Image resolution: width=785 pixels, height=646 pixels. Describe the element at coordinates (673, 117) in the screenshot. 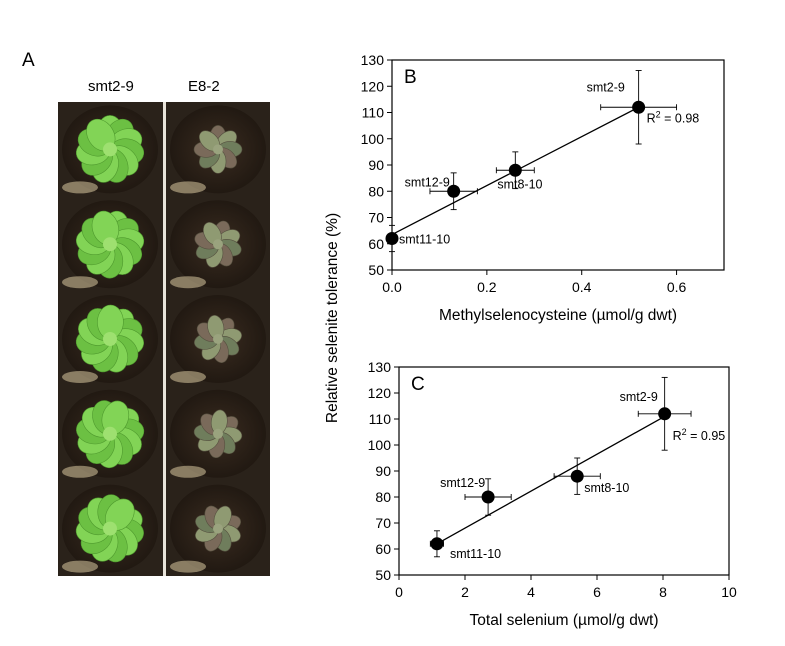

I see `r-squared-label-b: R2 = 0.98` at that location.